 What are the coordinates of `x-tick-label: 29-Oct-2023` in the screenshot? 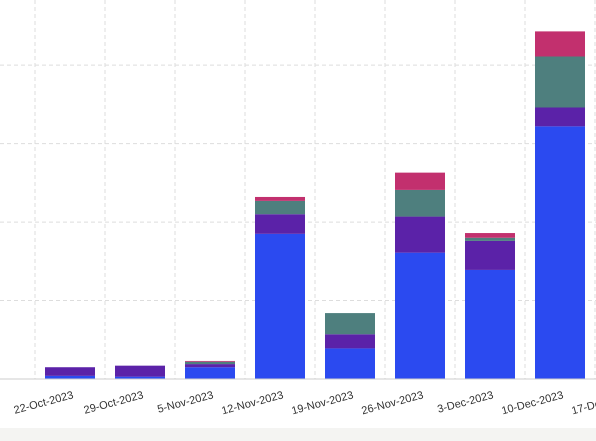 It's located at (114, 402).